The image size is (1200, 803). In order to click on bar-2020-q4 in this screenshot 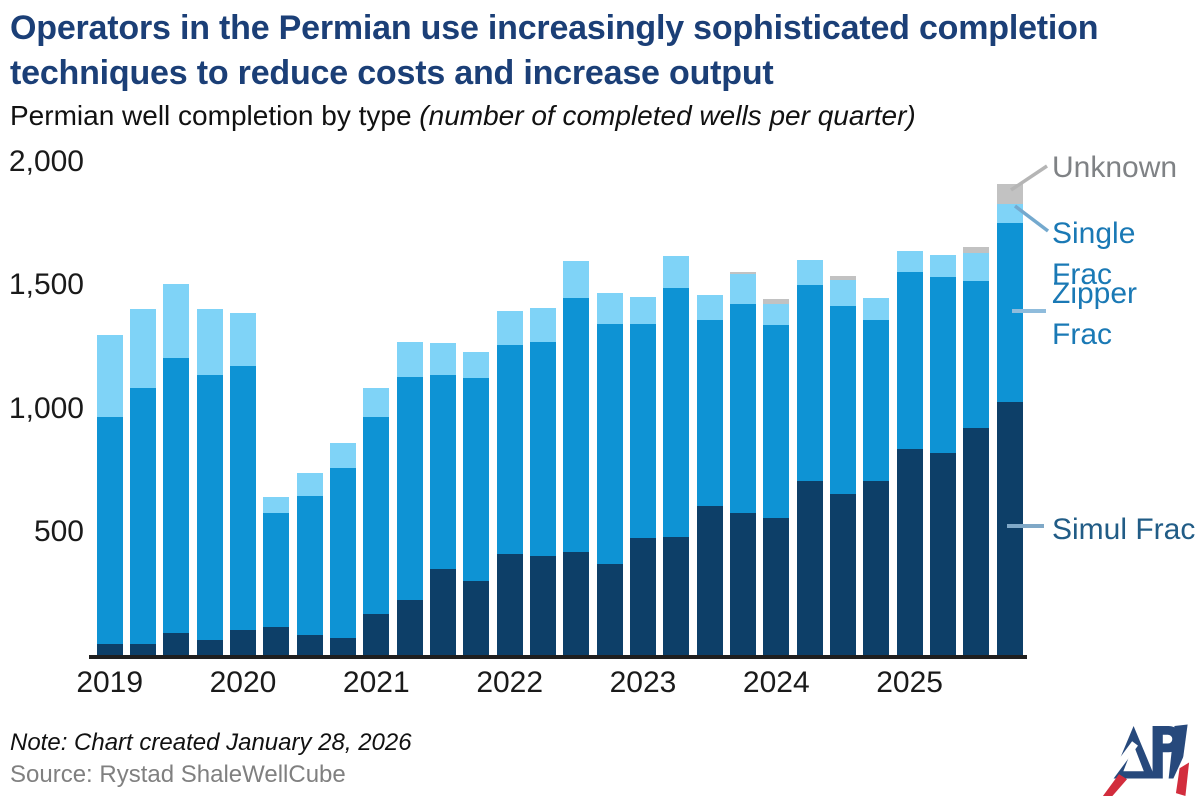, I will do `click(343, 549)`.